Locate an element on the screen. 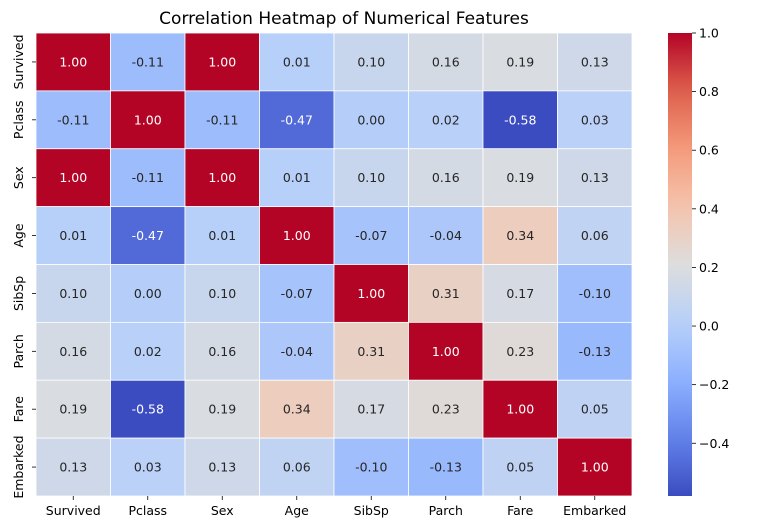  cell-value-label: 0.02 is located at coordinates (148, 351).